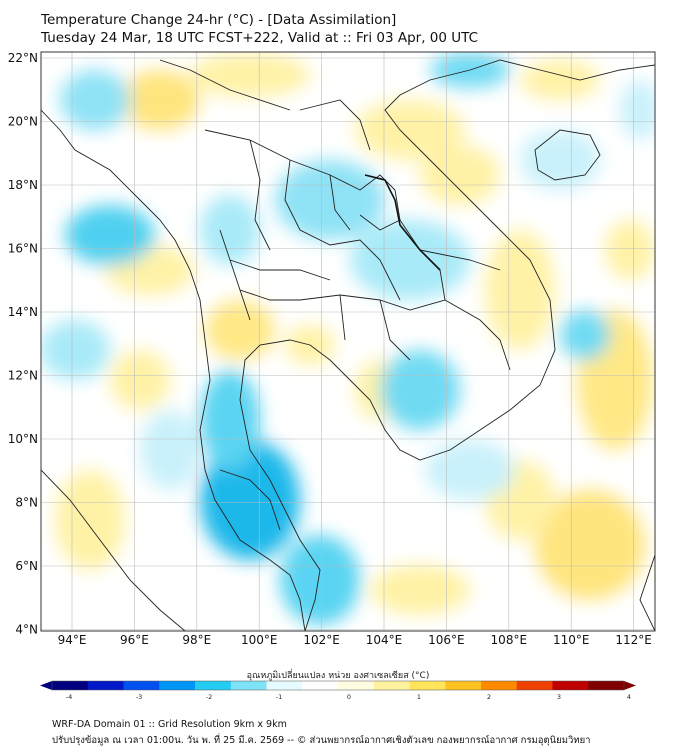  Describe the element at coordinates (489, 697) in the screenshot. I see `colorbar-tick-label: 2` at that location.